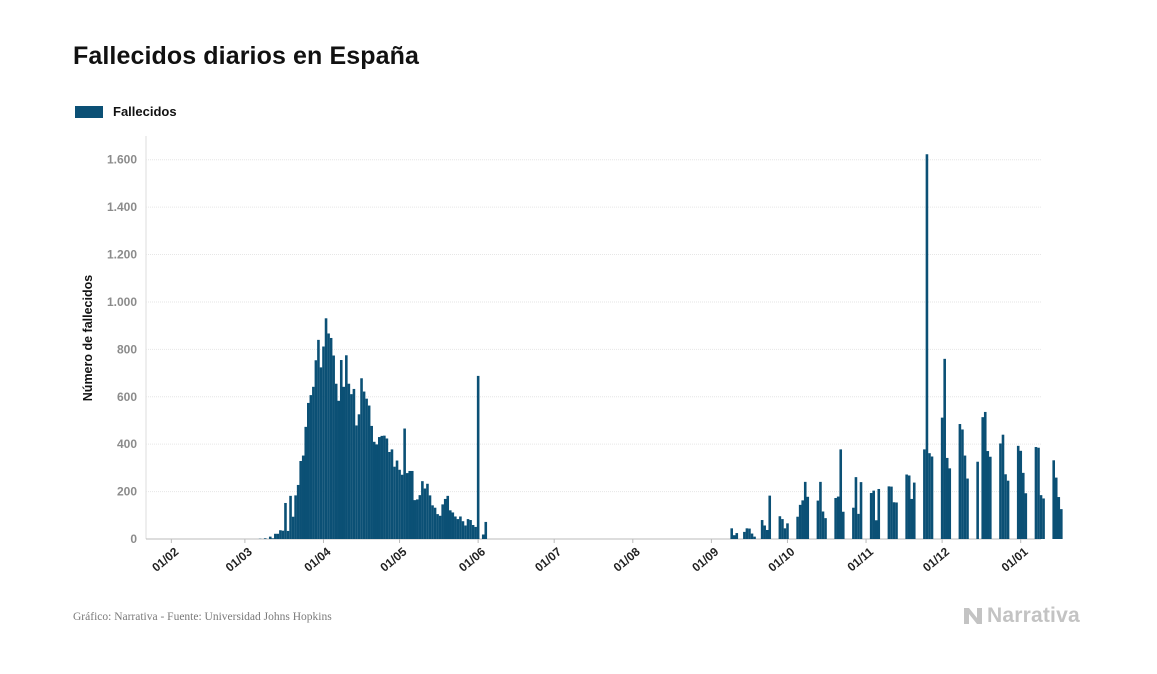 This screenshot has width=1157, height=674. Describe the element at coordinates (861, 559) in the screenshot. I see `x-tick-label: 01/11` at that location.